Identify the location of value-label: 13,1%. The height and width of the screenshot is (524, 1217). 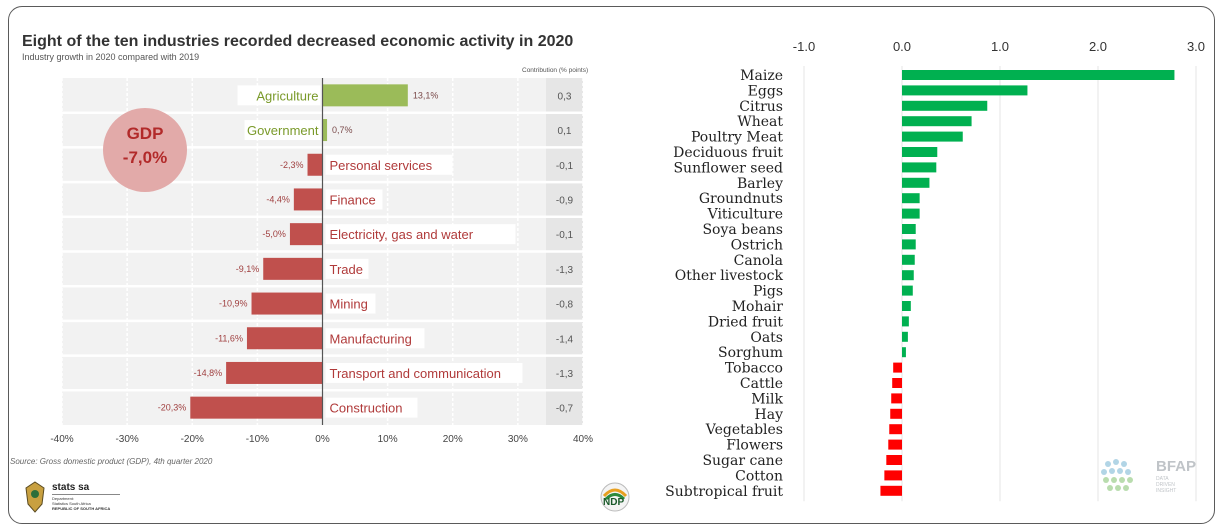
(426, 95).